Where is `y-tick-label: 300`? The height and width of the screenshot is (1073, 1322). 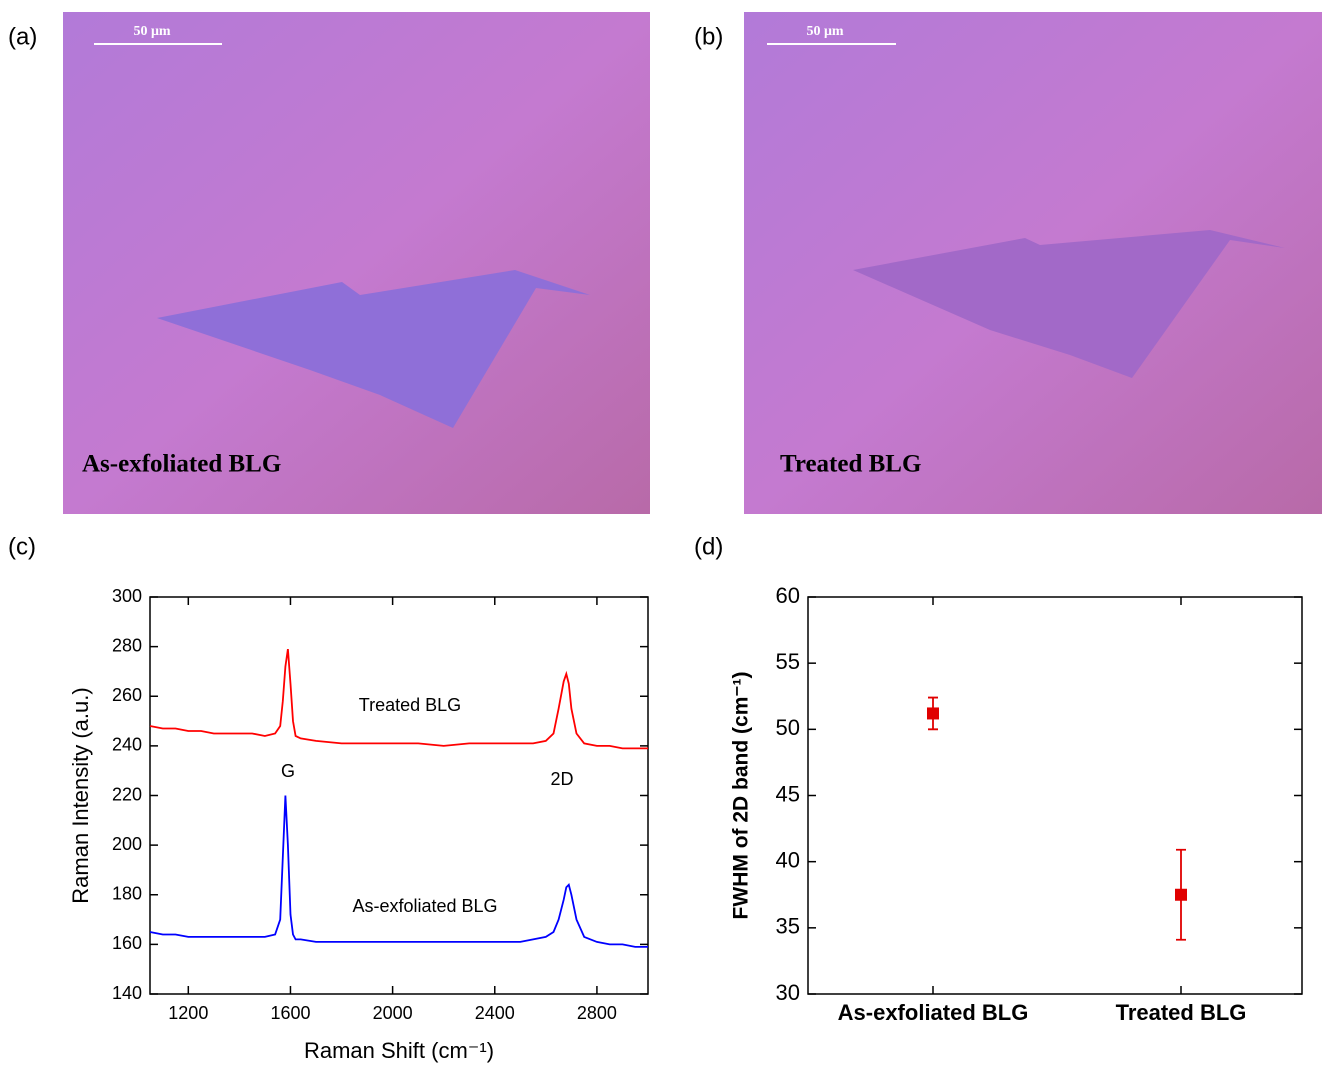 y-tick-label: 300 is located at coordinates (127, 596).